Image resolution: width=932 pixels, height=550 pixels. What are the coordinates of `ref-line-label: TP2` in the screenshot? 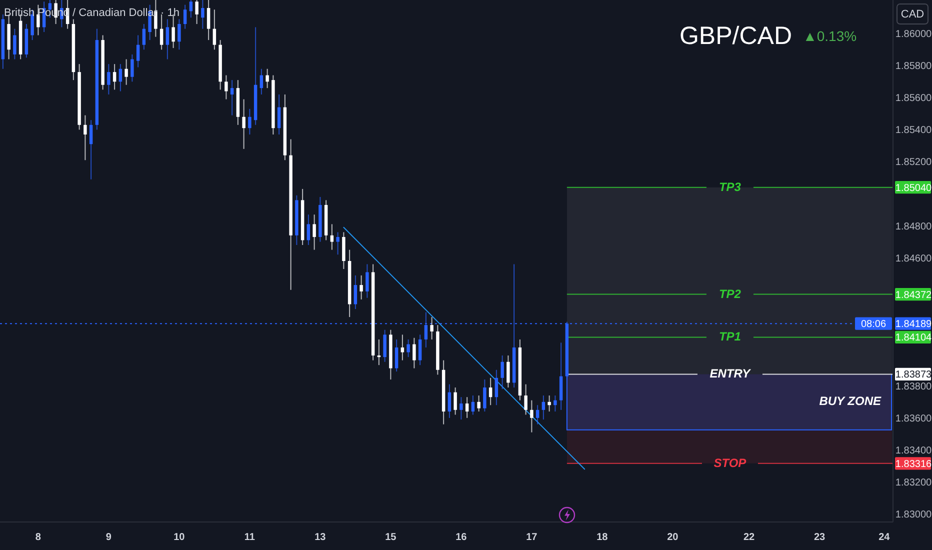 It's located at (730, 293).